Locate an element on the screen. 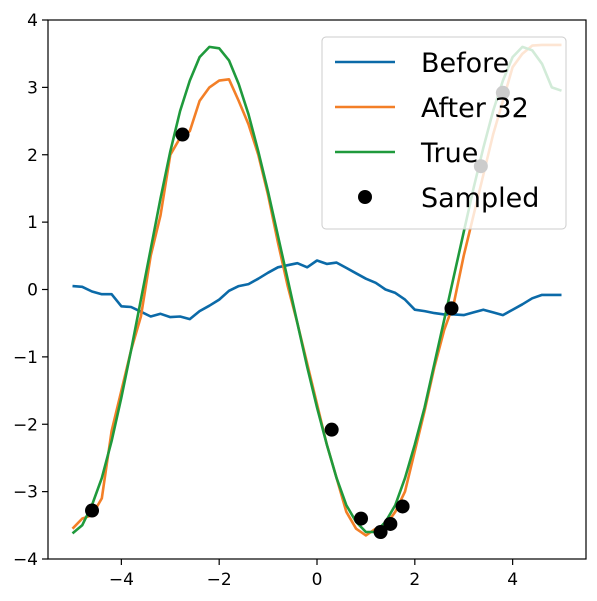 The height and width of the screenshot is (601, 597). x-tick-label: 0 is located at coordinates (317, 580).